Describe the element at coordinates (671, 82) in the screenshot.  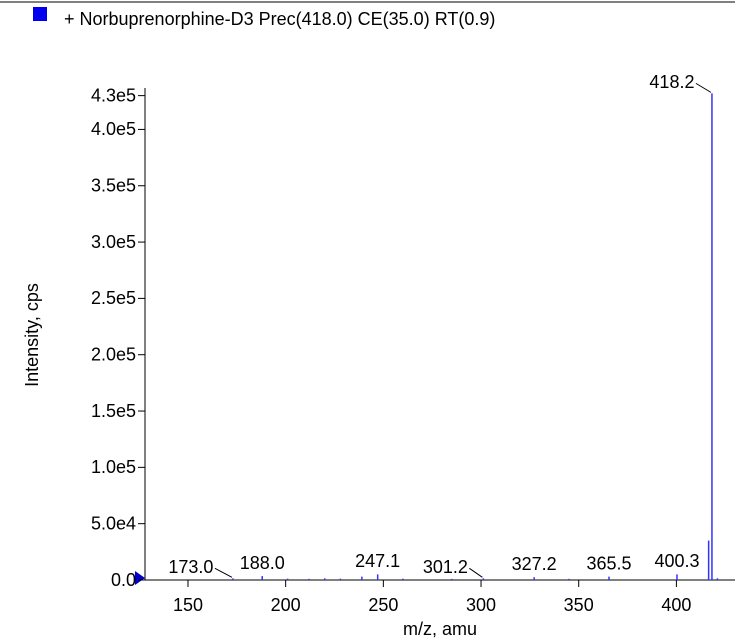
I see `peak-label: 418.2` at that location.